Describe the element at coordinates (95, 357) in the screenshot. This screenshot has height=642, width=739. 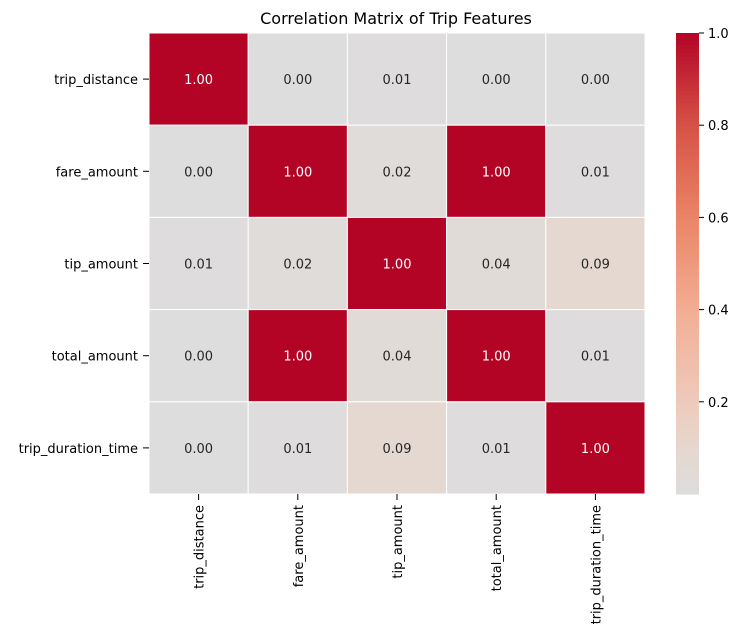
I see `row-label: total_amount` at that location.